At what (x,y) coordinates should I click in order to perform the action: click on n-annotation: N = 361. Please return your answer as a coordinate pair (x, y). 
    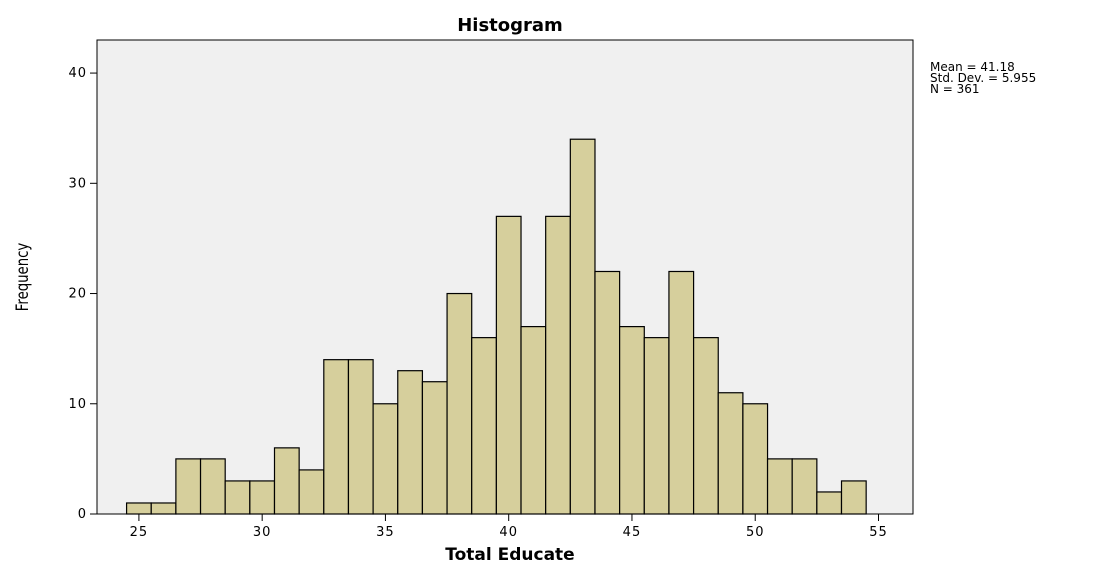
    Looking at the image, I should click on (955, 89).